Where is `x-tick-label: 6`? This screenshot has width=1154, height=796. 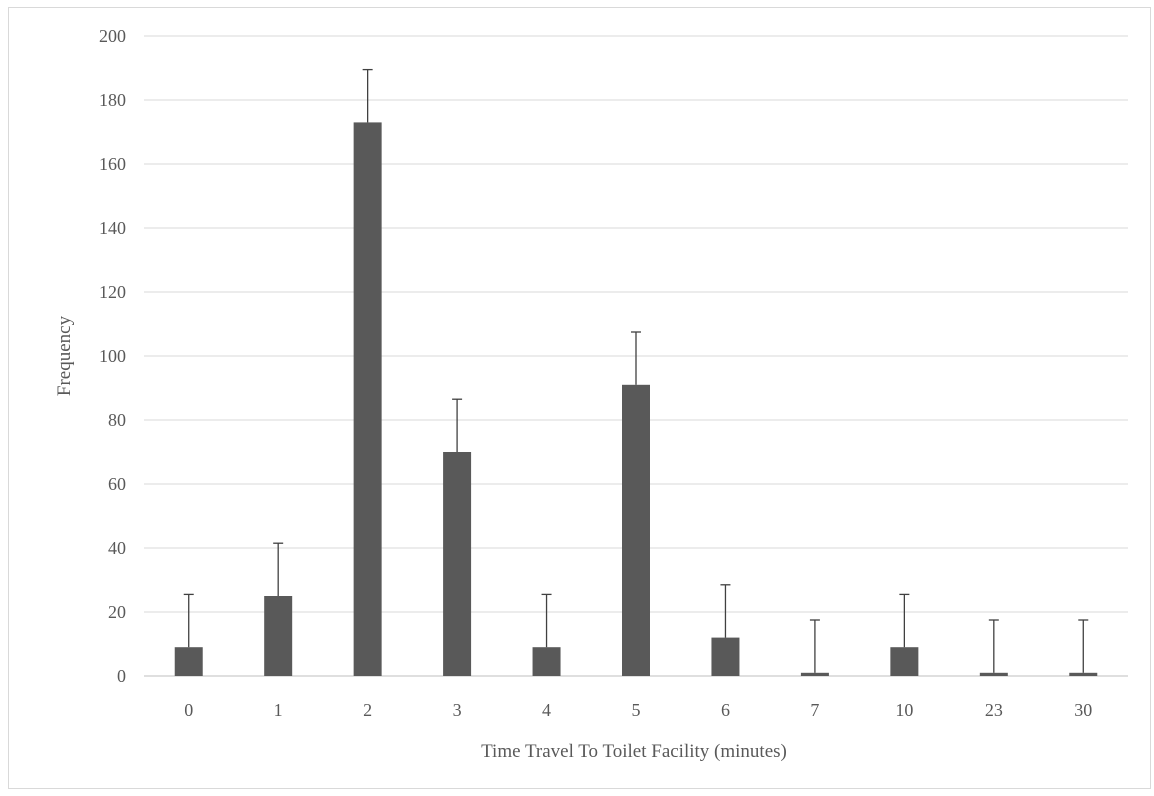
x-tick-label: 6 is located at coordinates (725, 710).